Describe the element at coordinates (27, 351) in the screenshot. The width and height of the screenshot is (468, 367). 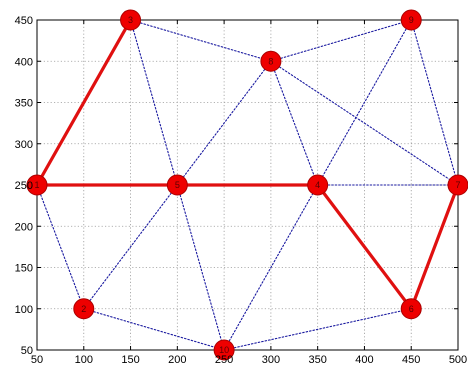
I see `y-tick-label-50: 50` at that location.